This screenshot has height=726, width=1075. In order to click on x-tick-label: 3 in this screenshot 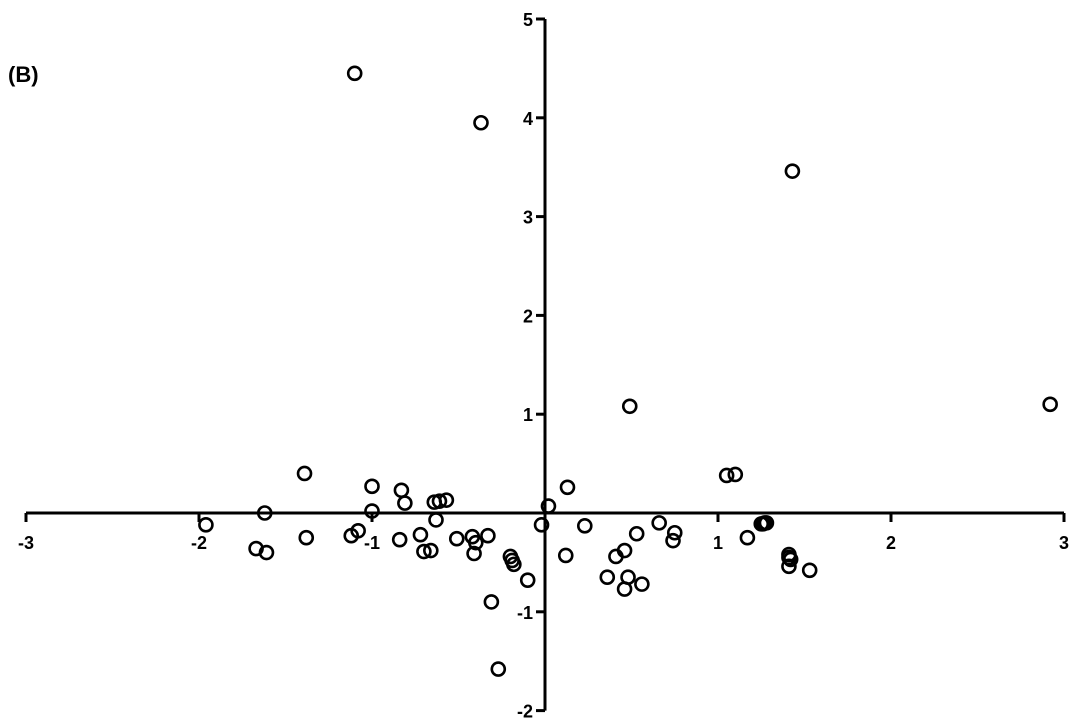, I will do `click(1064, 543)`.